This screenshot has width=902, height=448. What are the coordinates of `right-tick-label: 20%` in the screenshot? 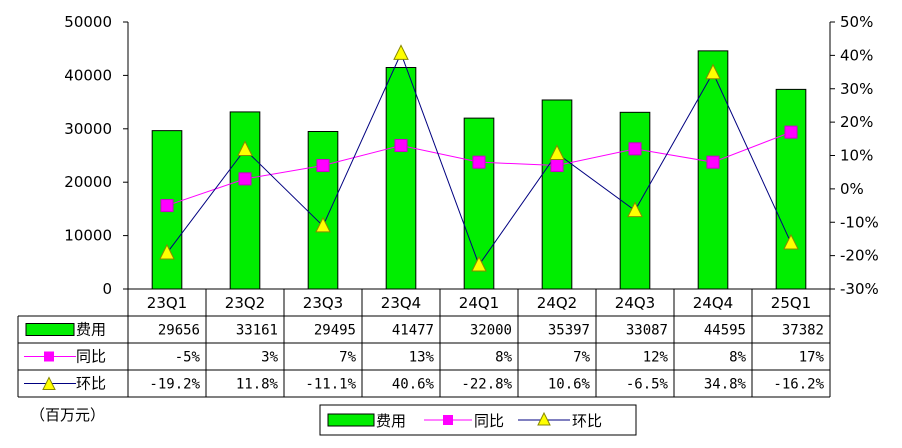 It's located at (856, 122).